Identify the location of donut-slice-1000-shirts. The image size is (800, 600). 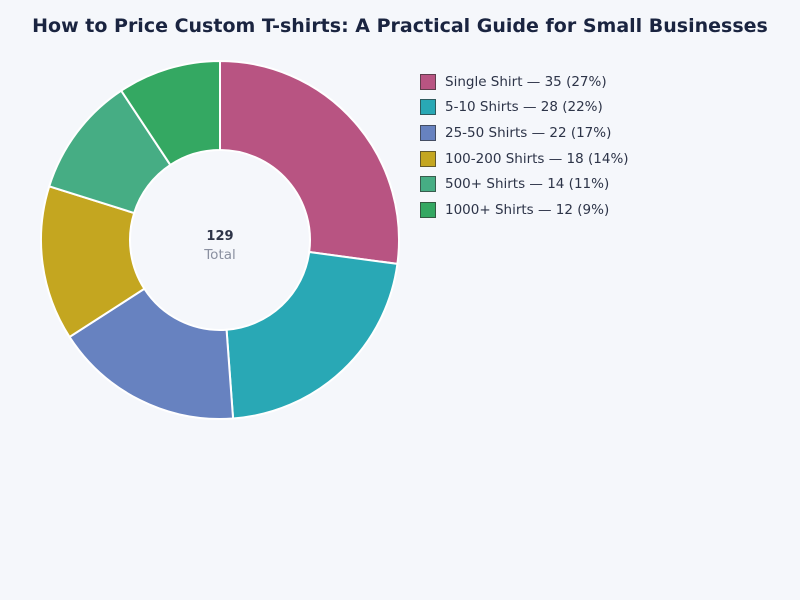
(170, 113).